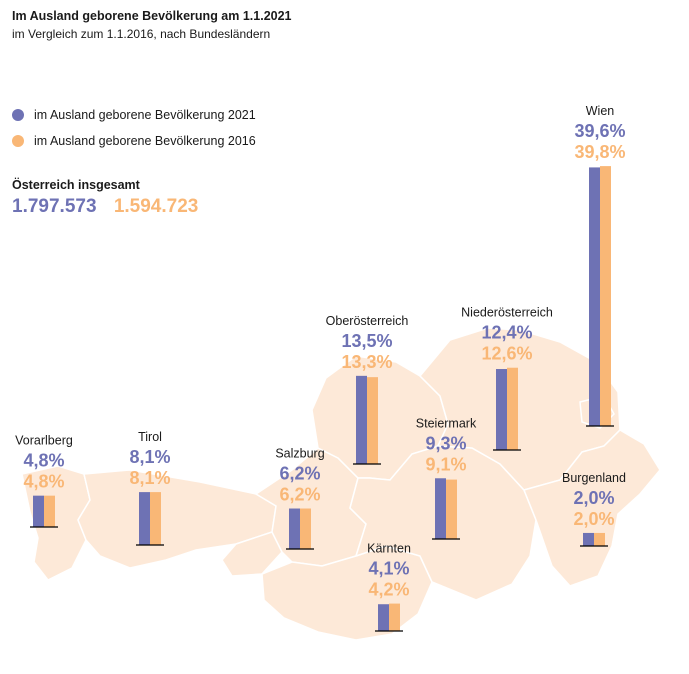 The height and width of the screenshot is (674, 689). I want to click on bar-2021-kaernten, so click(383, 617).